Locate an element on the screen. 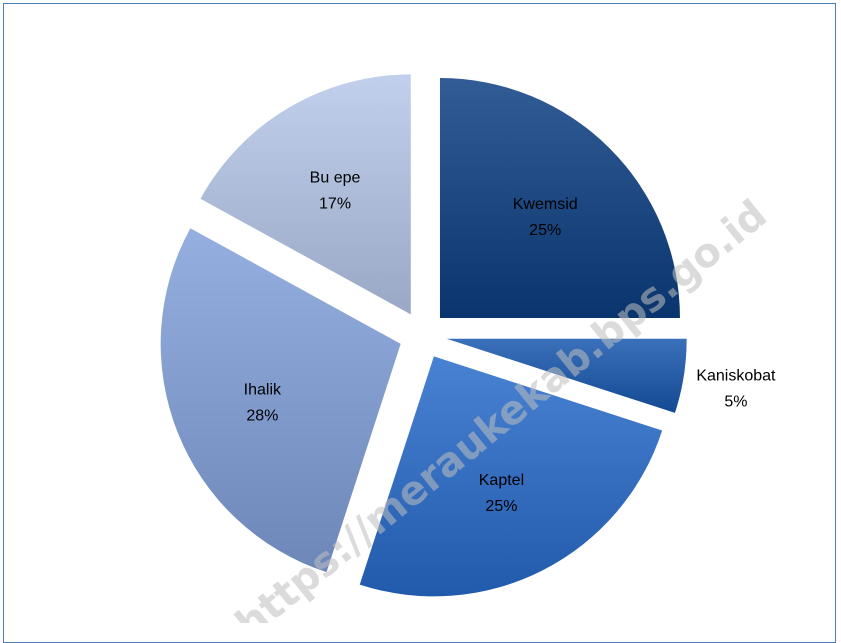 This screenshot has height=643, width=841. pie-percent-bu-epe: 17% is located at coordinates (335, 203).